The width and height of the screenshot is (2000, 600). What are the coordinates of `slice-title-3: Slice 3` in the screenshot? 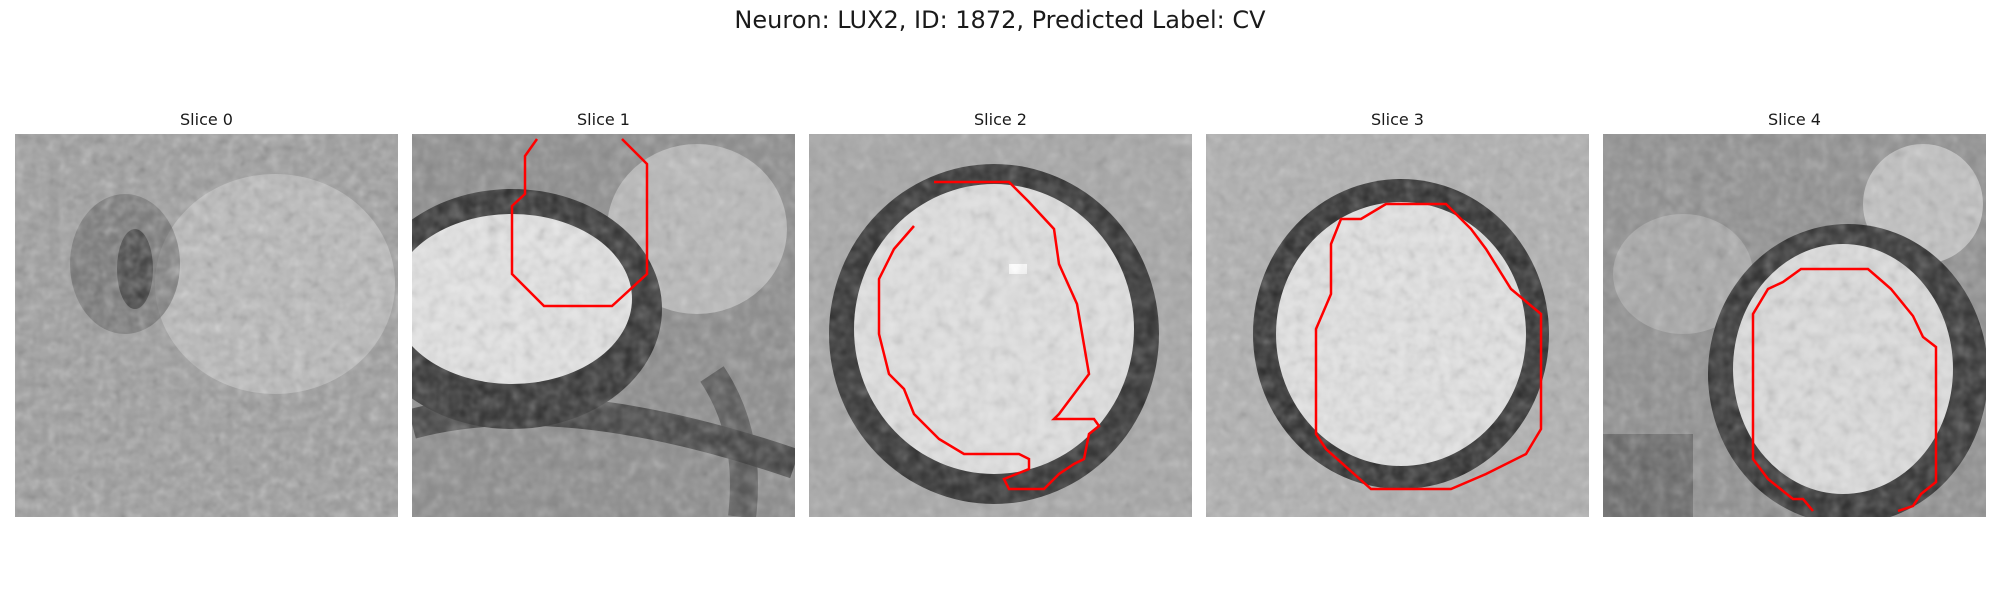 It's located at (1397, 119).